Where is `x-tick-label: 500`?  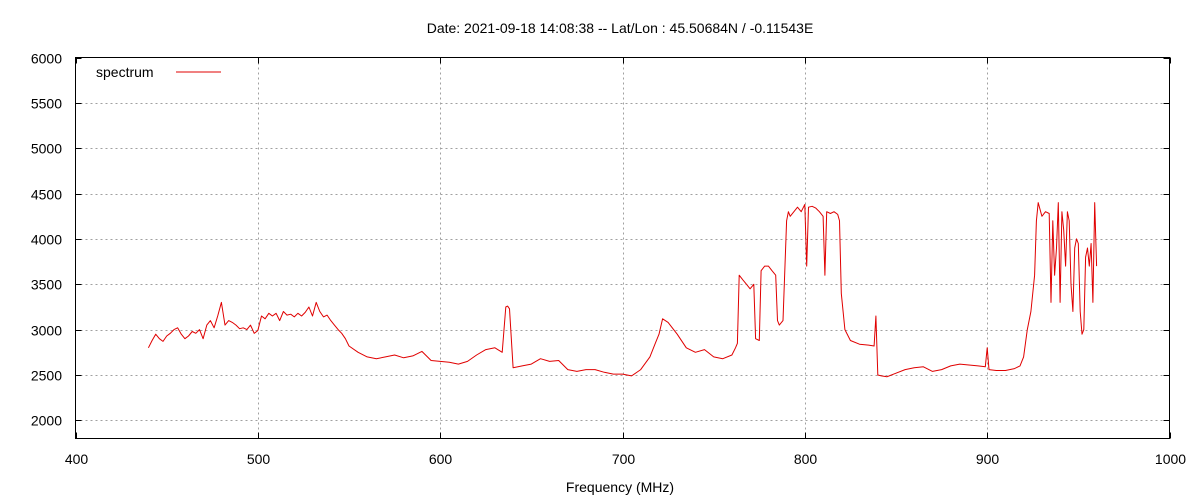
x-tick-label: 500 is located at coordinates (259, 459).